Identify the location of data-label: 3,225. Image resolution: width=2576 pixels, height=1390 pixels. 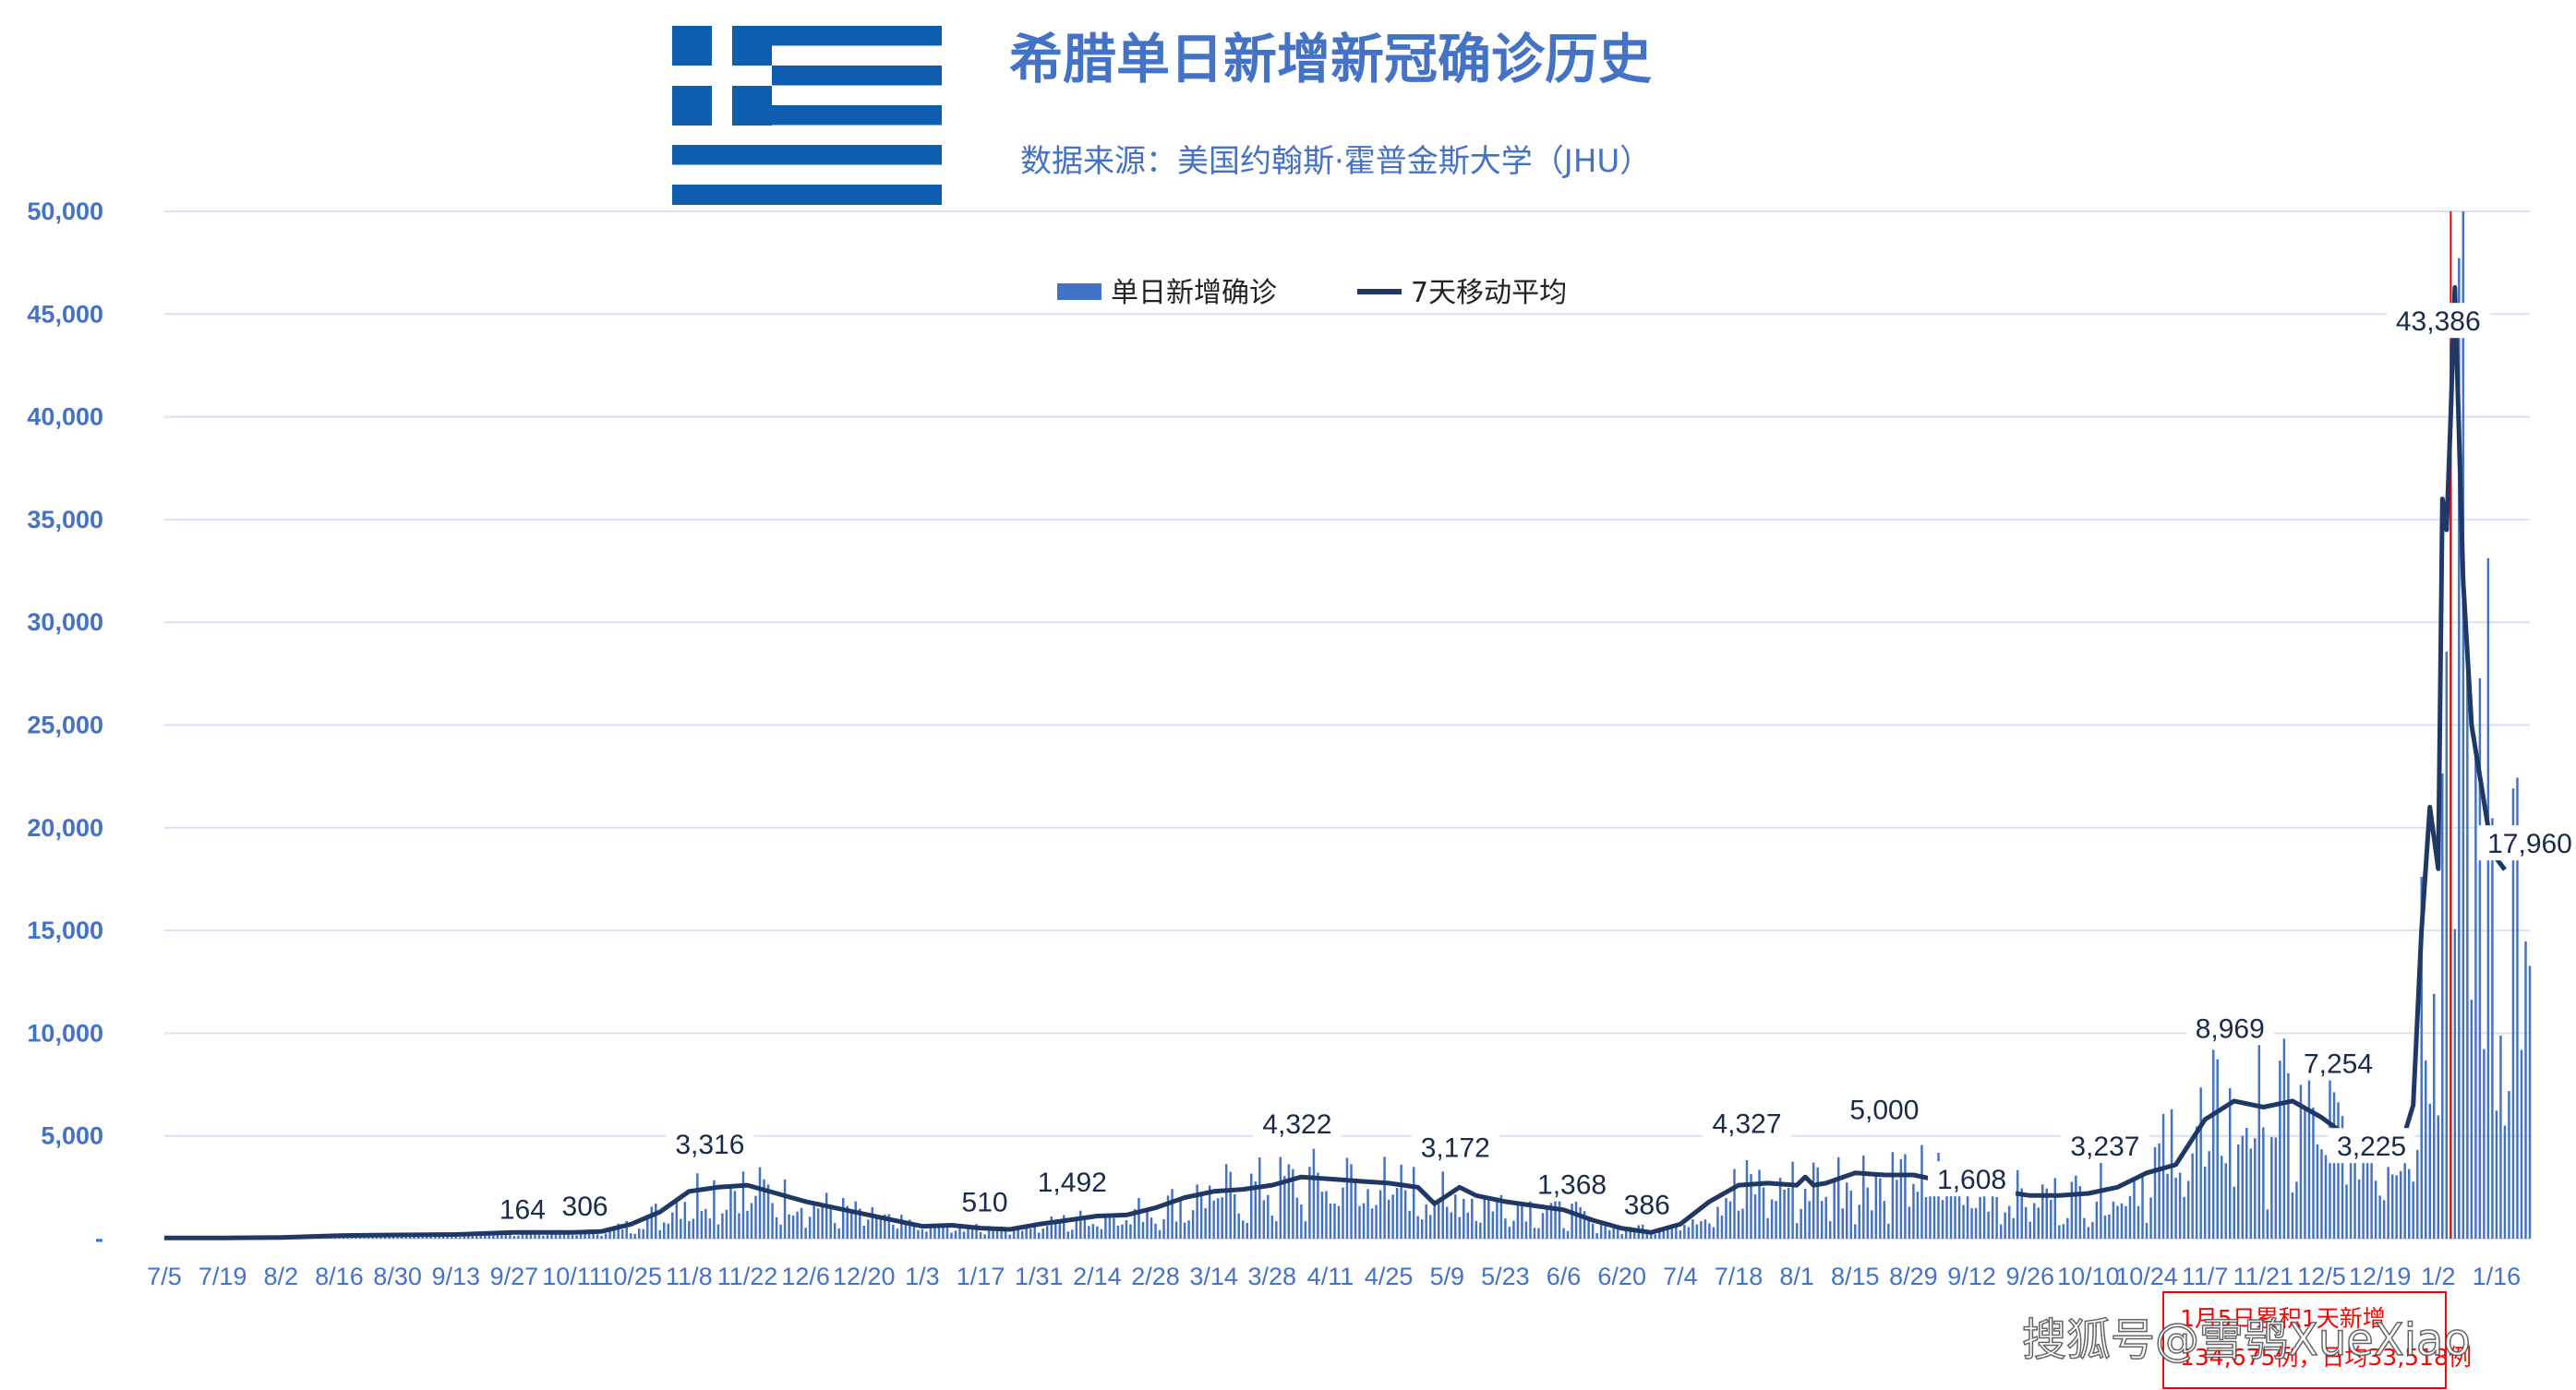
(2371, 1147).